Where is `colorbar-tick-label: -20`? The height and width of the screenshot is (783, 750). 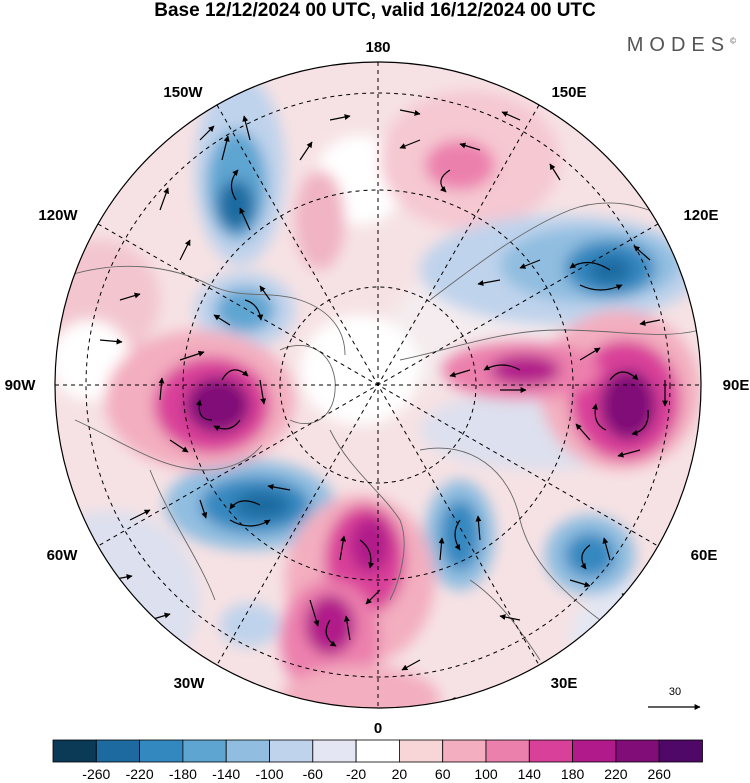 colorbar-tick-label: -20 is located at coordinates (356, 774).